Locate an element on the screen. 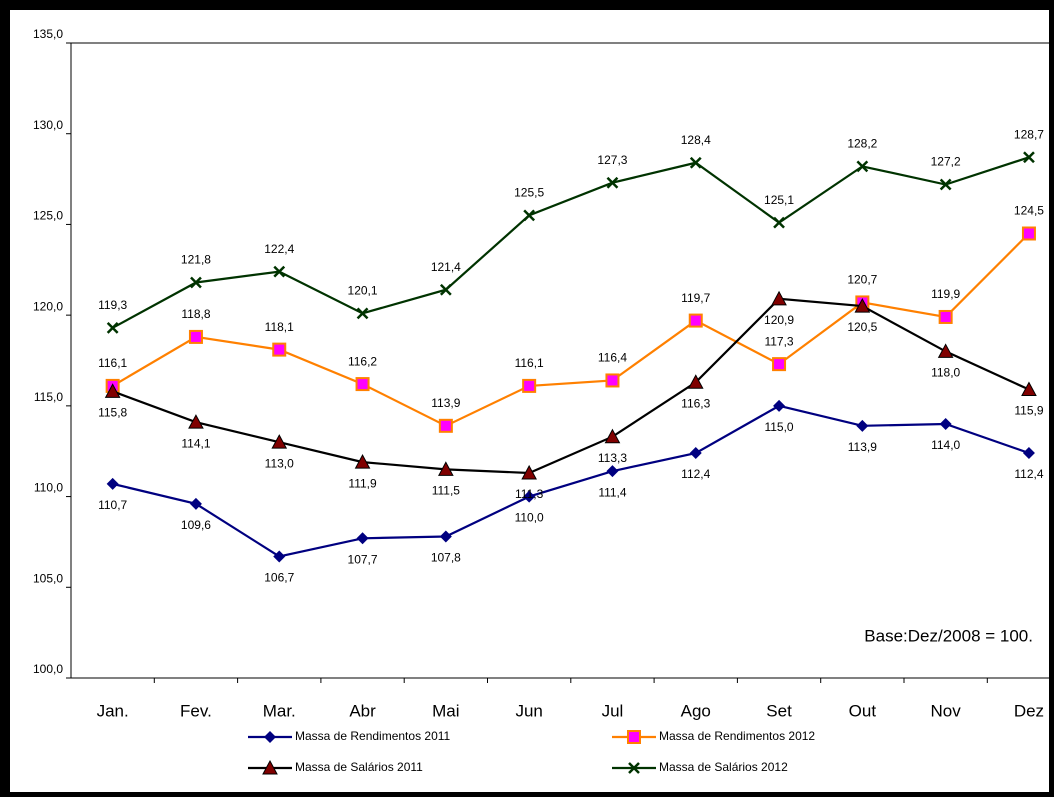 The height and width of the screenshot is (802, 1054). value-label: 122,4 is located at coordinates (279, 249).